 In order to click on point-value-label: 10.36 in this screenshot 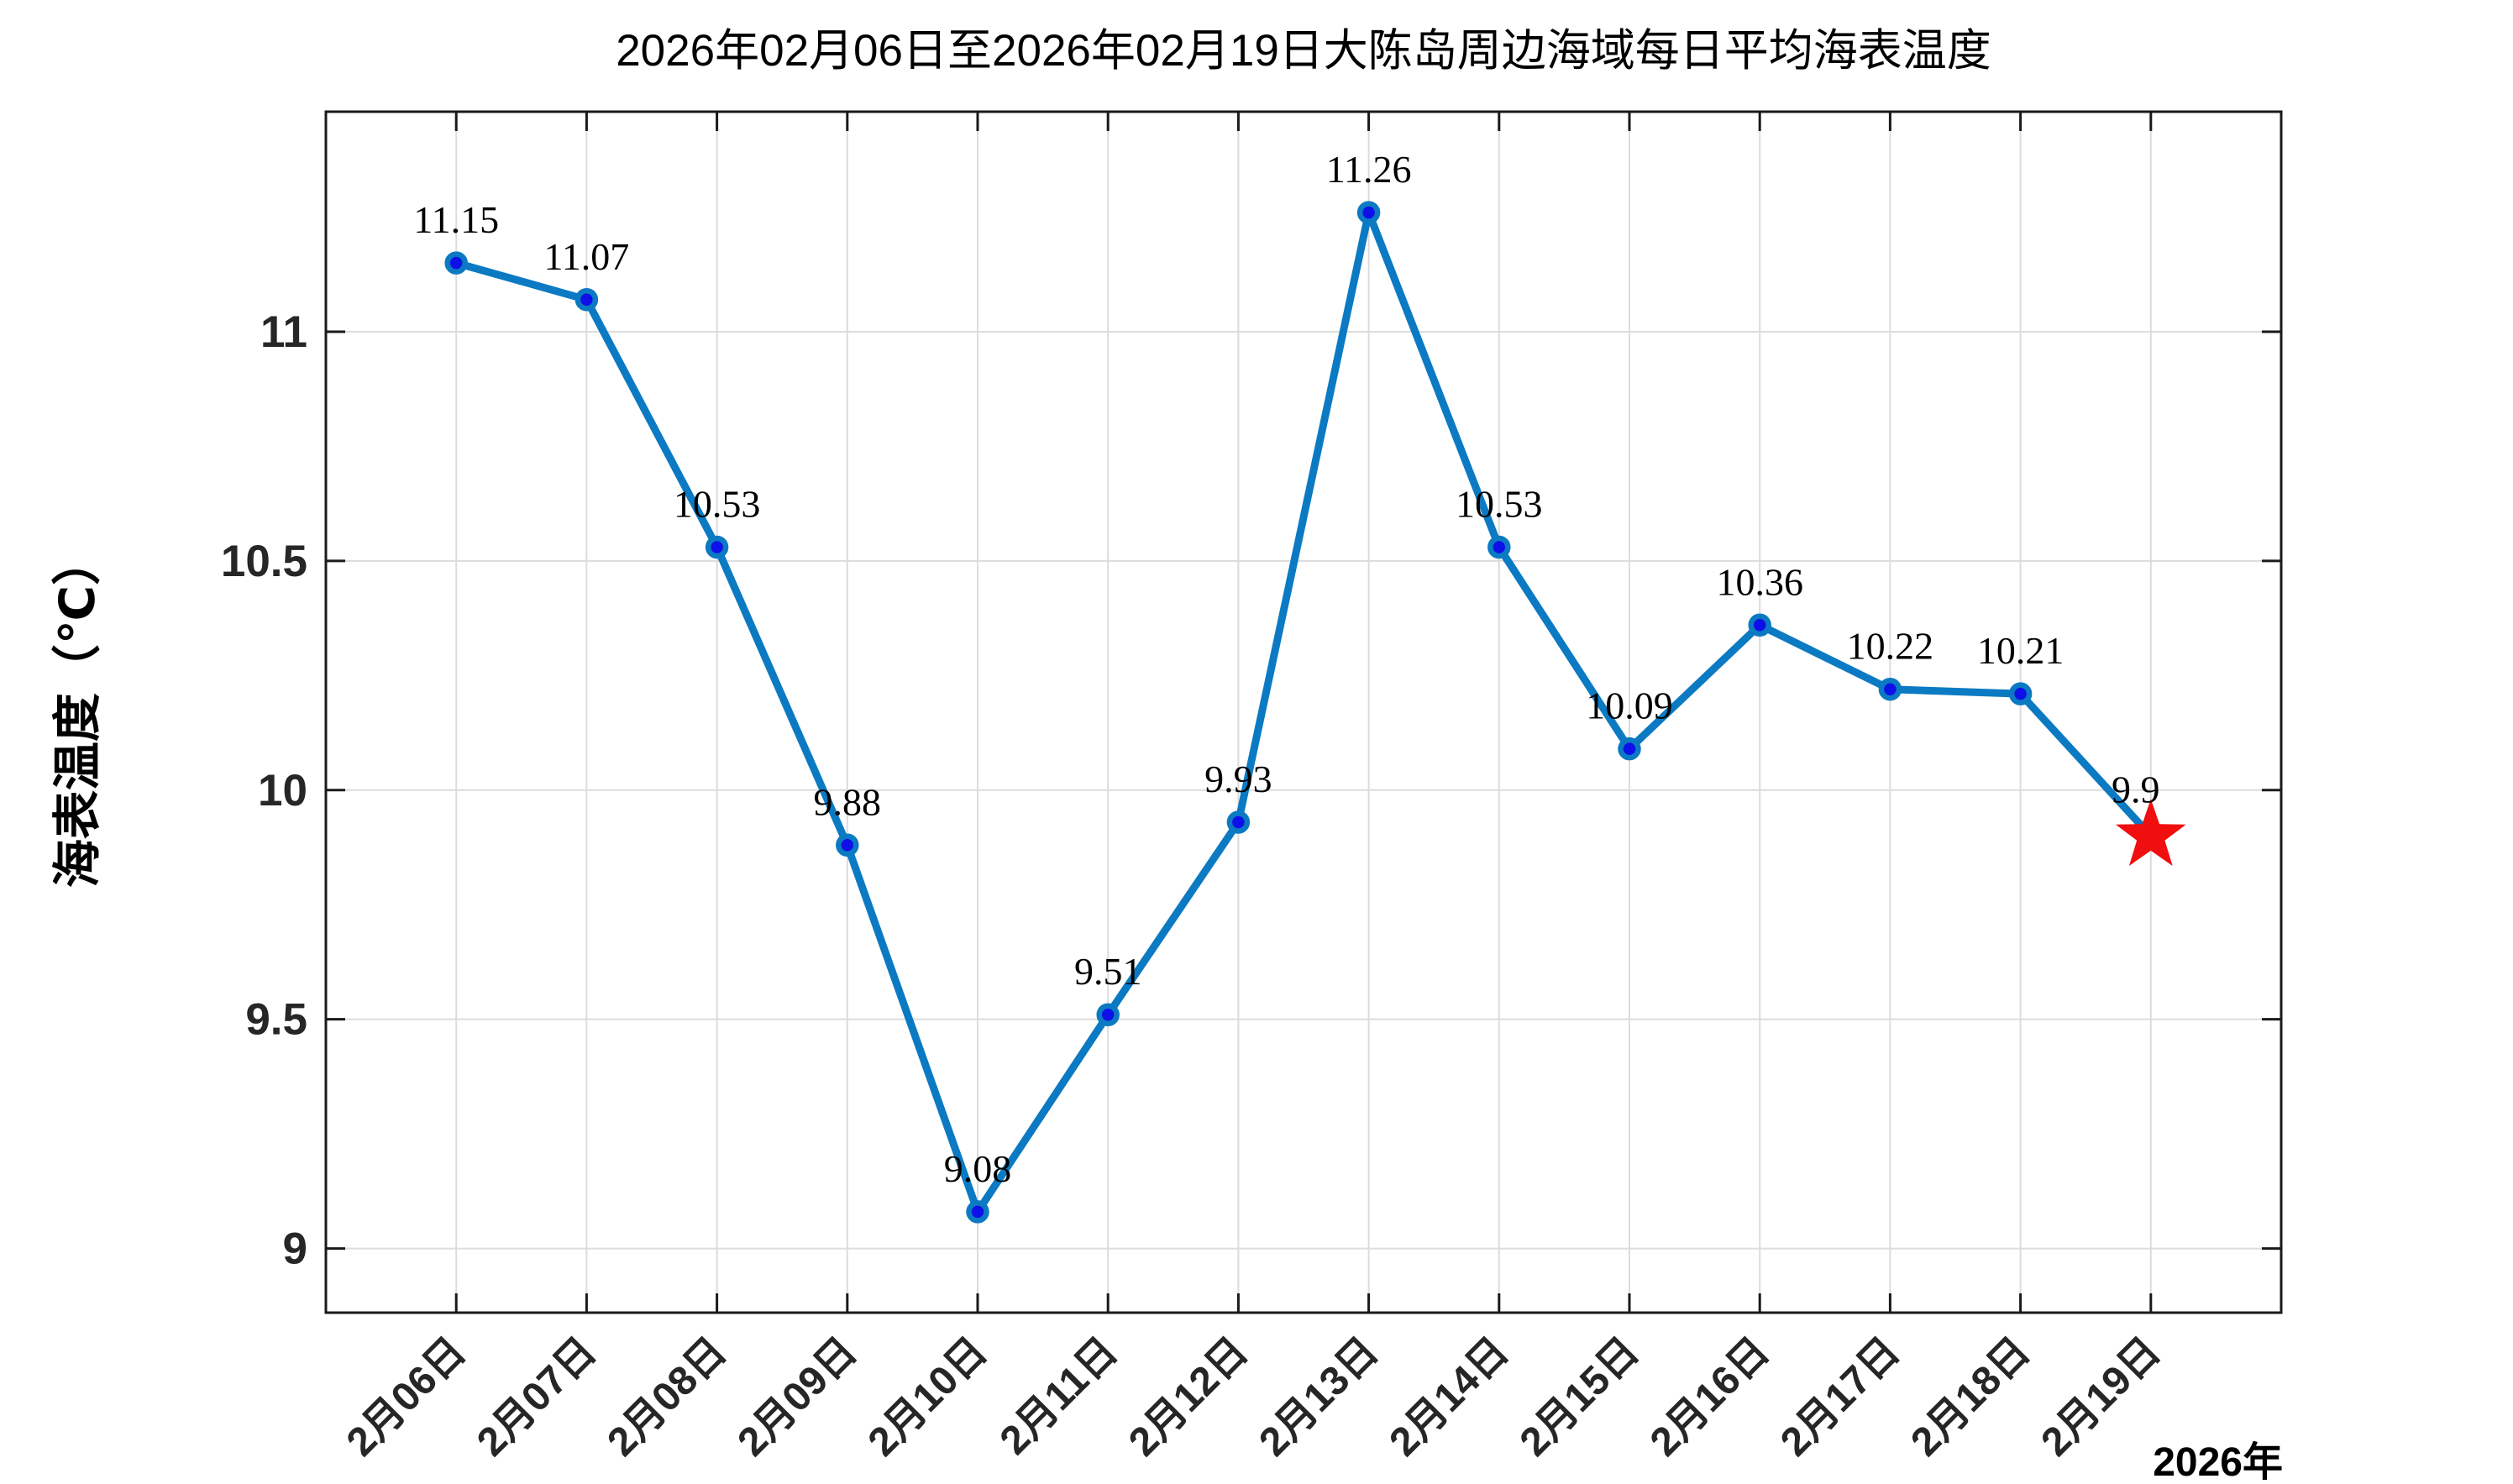, I will do `click(1760, 581)`.